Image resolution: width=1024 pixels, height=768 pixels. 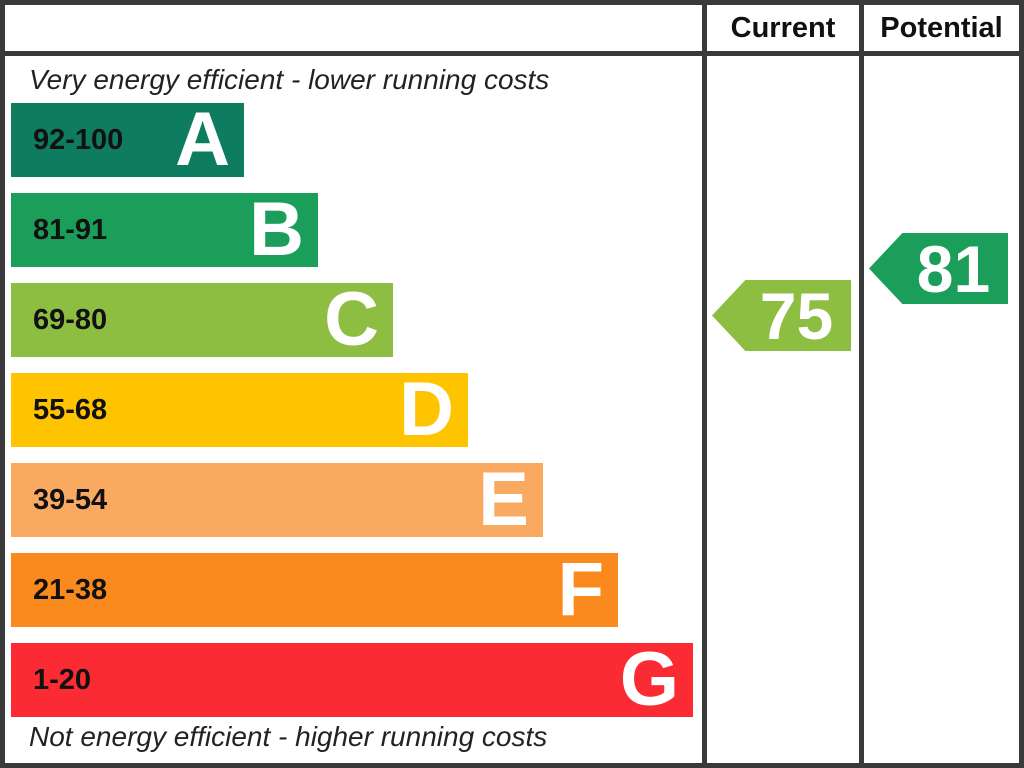 What do you see at coordinates (704, 384) in the screenshot?
I see `current-column-divider` at bounding box center [704, 384].